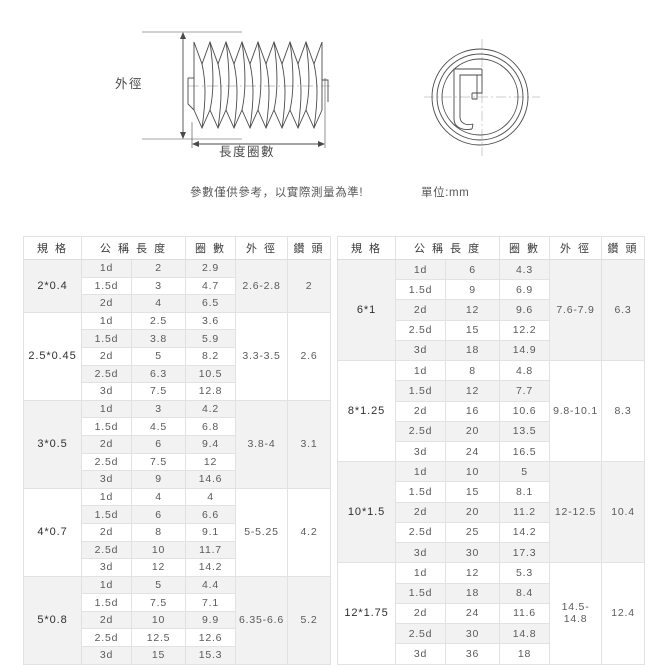 The height and width of the screenshot is (665, 660). Describe the element at coordinates (473, 654) in the screenshot. I see `nominal-length-value: 36` at that location.